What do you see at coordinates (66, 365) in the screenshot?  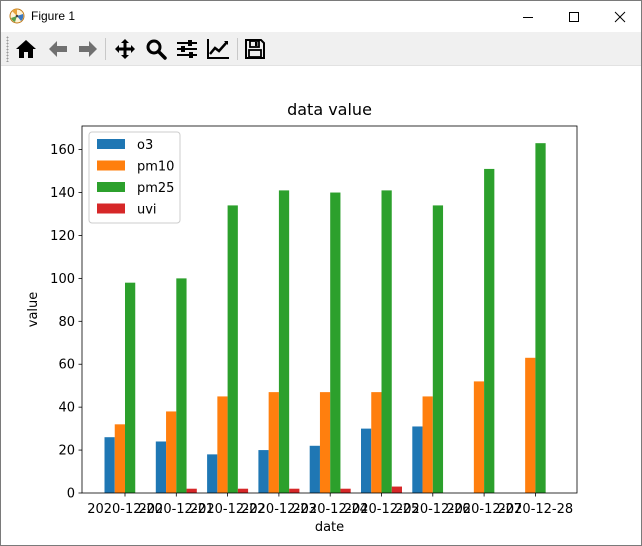 I see `y-tick-label: 60` at bounding box center [66, 365].